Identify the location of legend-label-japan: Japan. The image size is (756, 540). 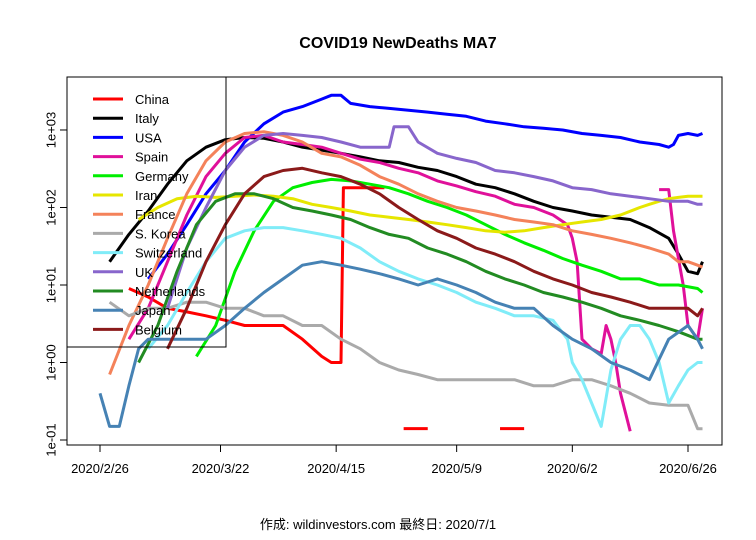
(152, 310).